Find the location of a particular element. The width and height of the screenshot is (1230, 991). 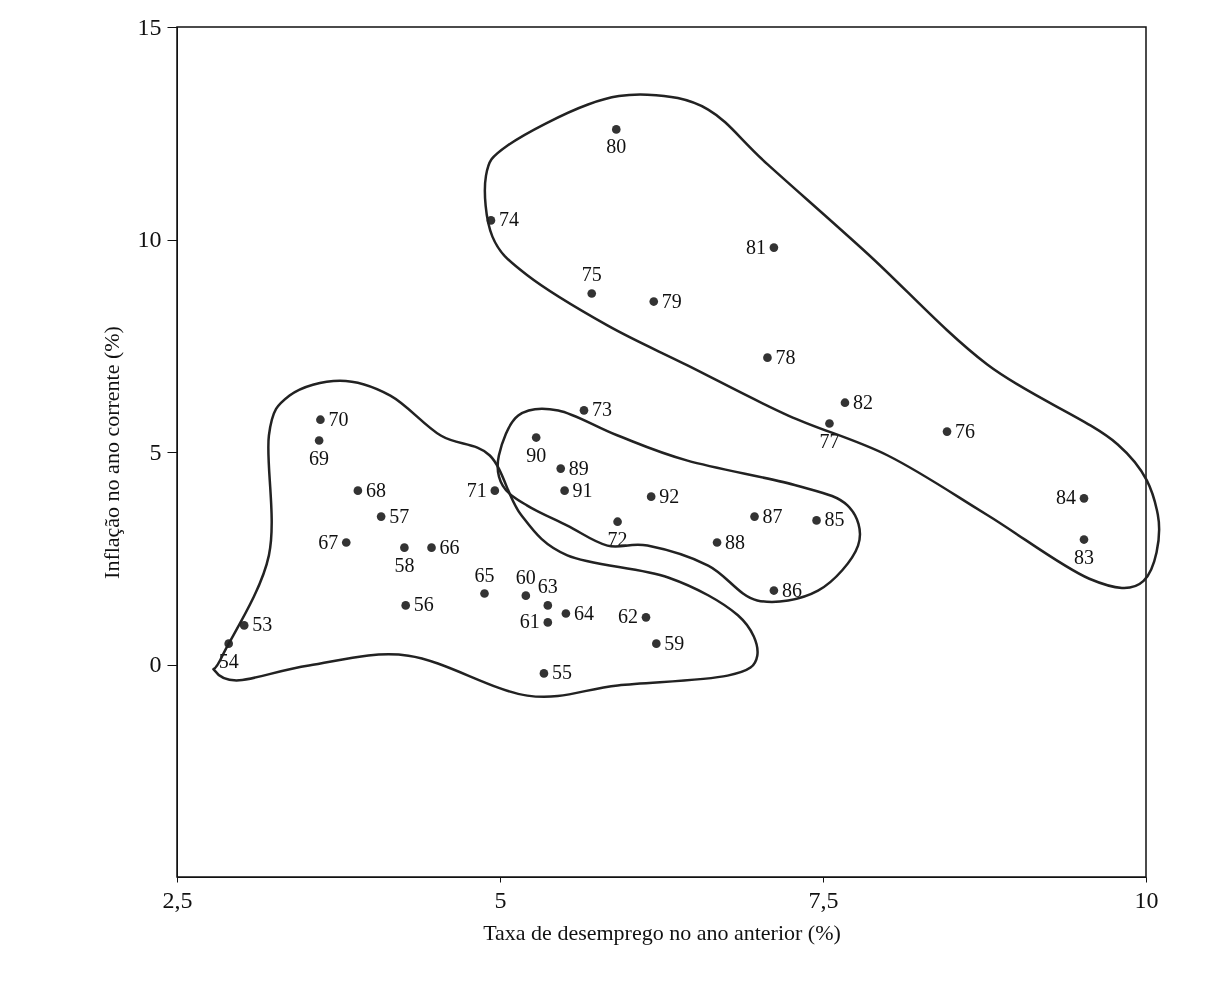

annotation: 61 is located at coordinates (529, 621).